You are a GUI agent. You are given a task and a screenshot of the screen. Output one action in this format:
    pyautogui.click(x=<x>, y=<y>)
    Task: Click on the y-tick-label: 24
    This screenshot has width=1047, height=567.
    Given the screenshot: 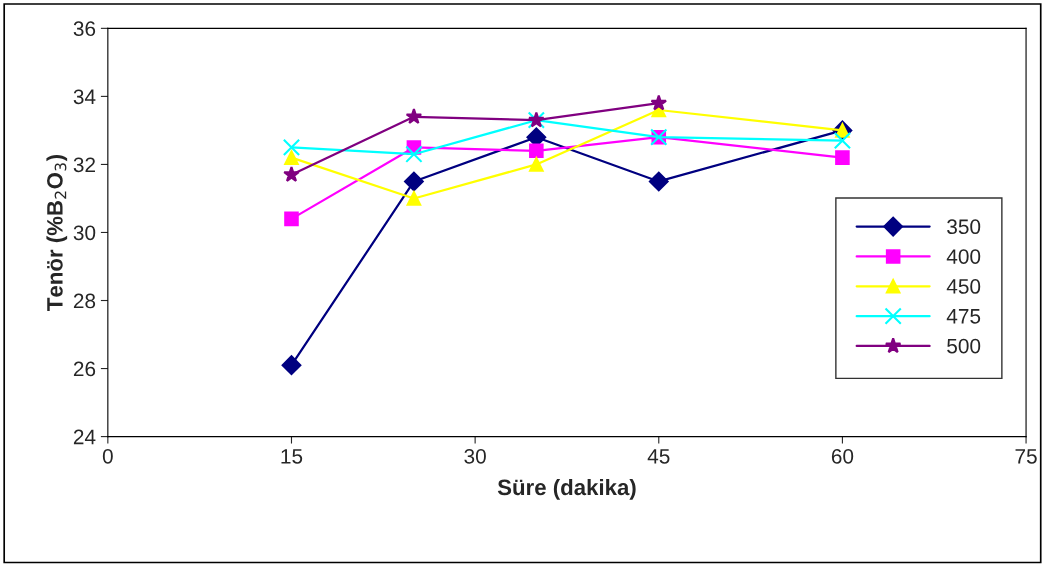 What is the action you would take?
    pyautogui.click(x=84, y=437)
    